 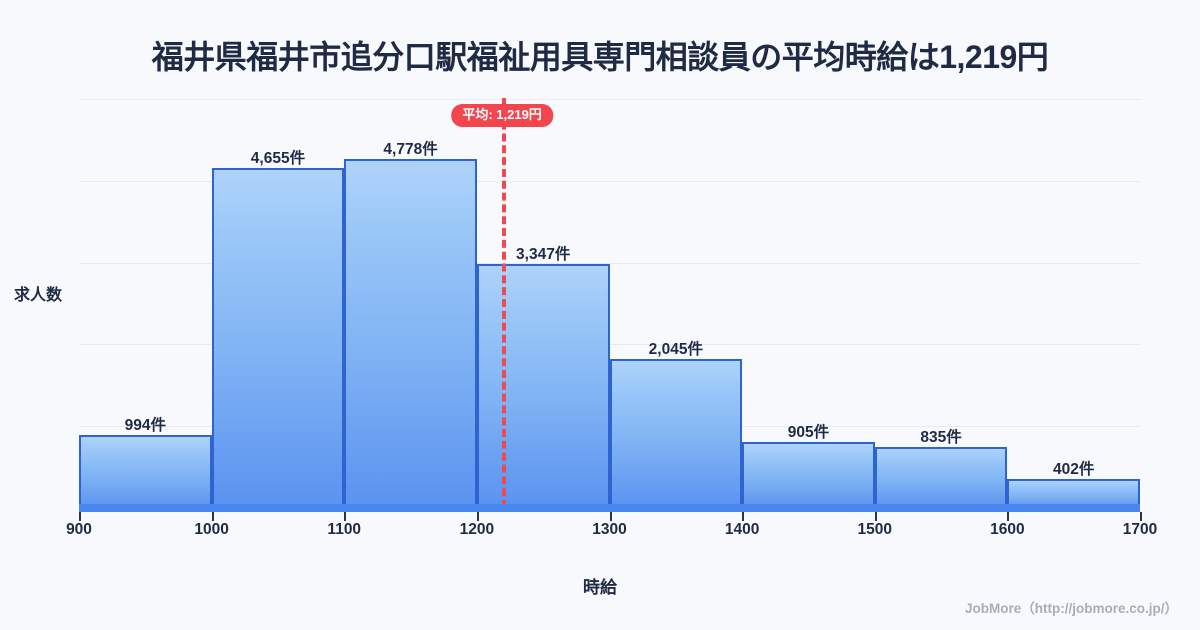 I want to click on bar-value-label: 835件, so click(x=941, y=437).